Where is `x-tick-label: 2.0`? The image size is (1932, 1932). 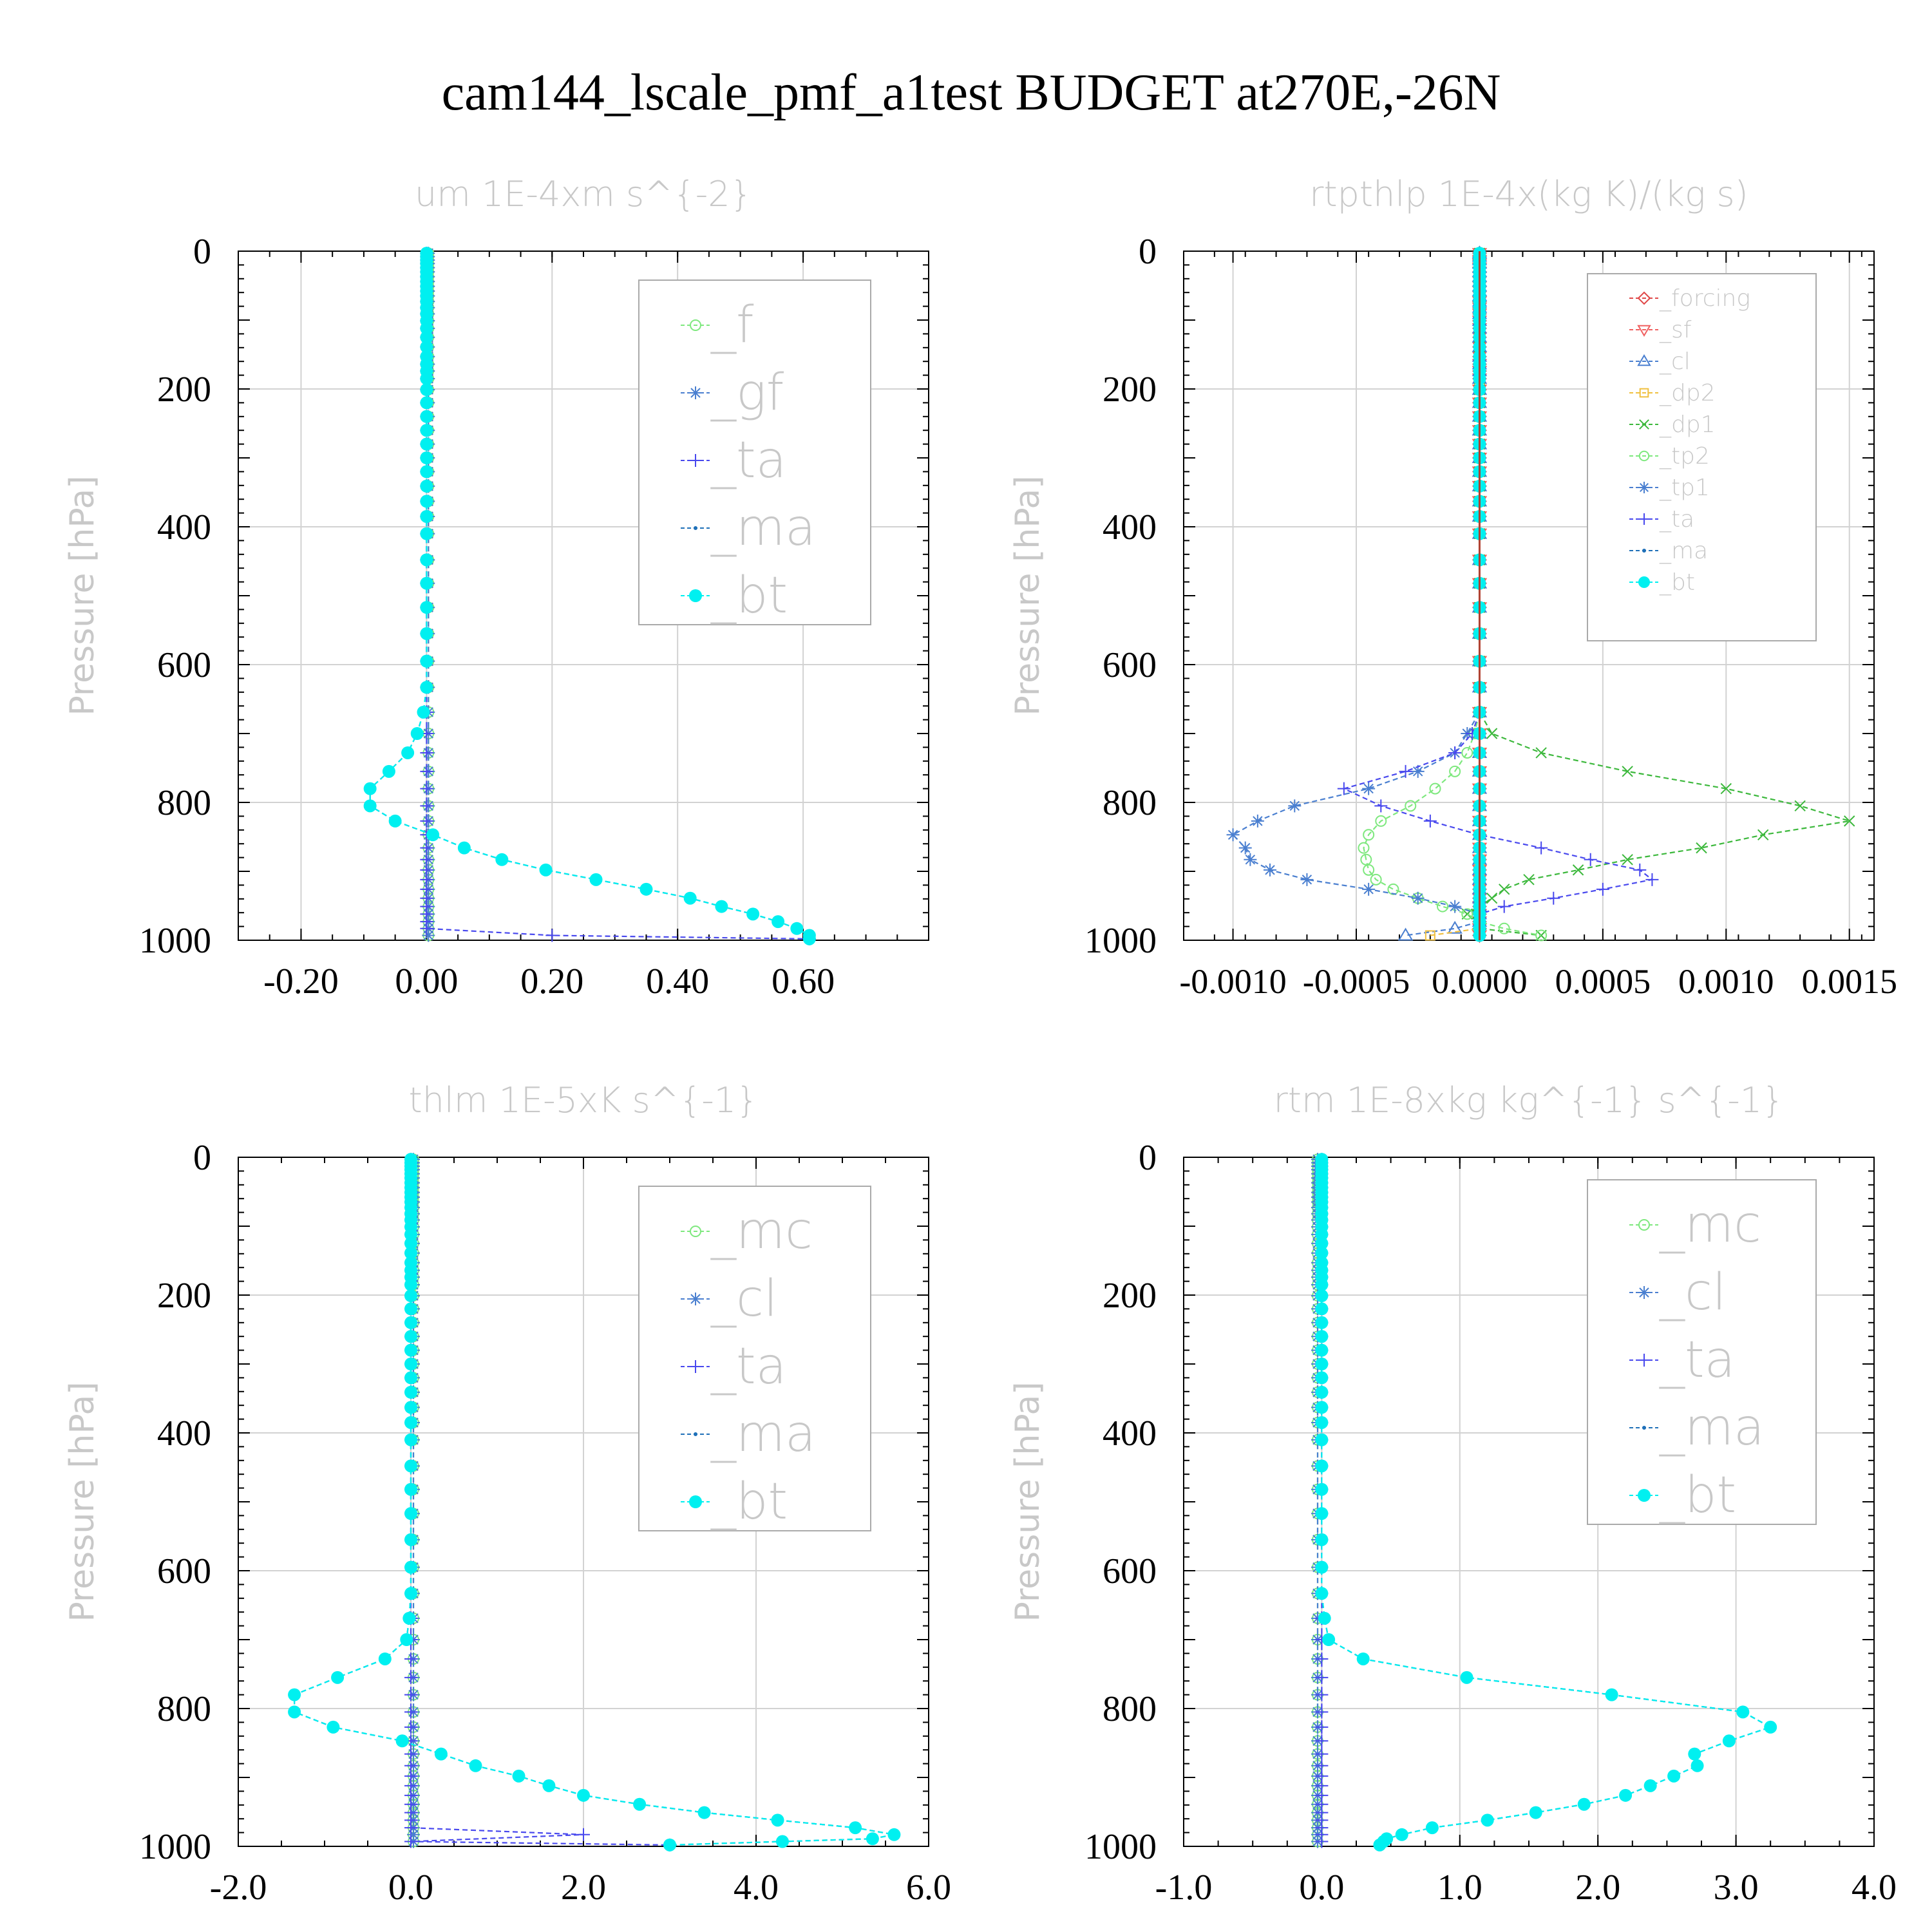 x-tick-label: 2.0 is located at coordinates (1597, 1888).